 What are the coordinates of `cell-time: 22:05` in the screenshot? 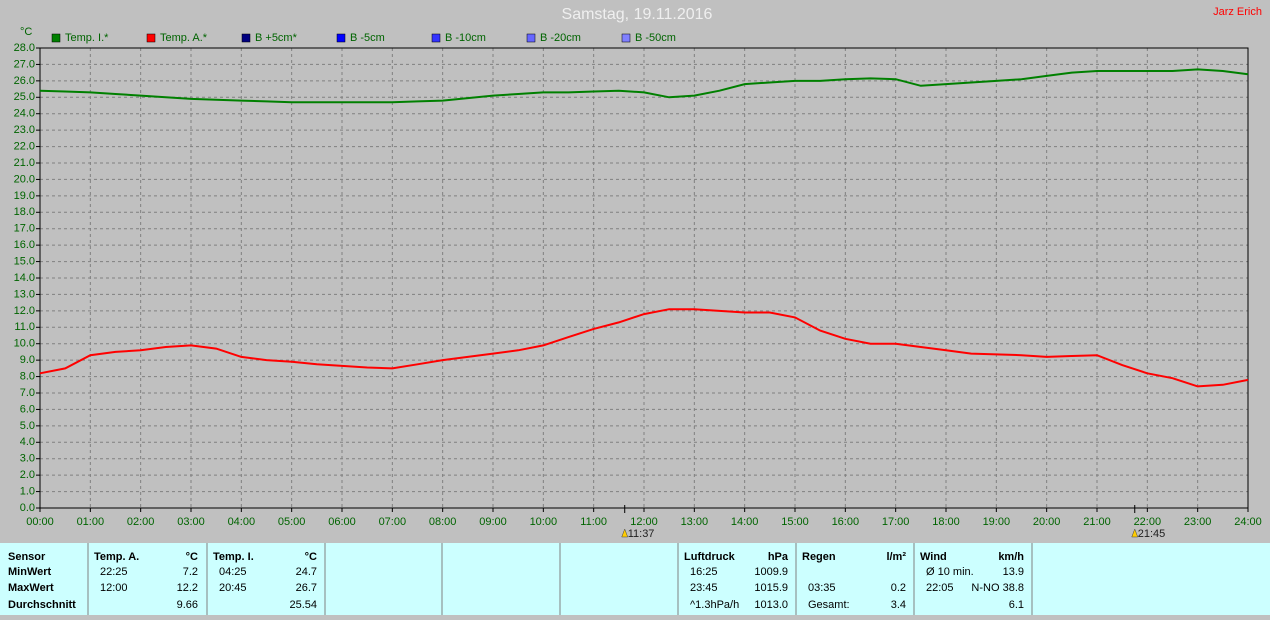 It's located at (940, 588).